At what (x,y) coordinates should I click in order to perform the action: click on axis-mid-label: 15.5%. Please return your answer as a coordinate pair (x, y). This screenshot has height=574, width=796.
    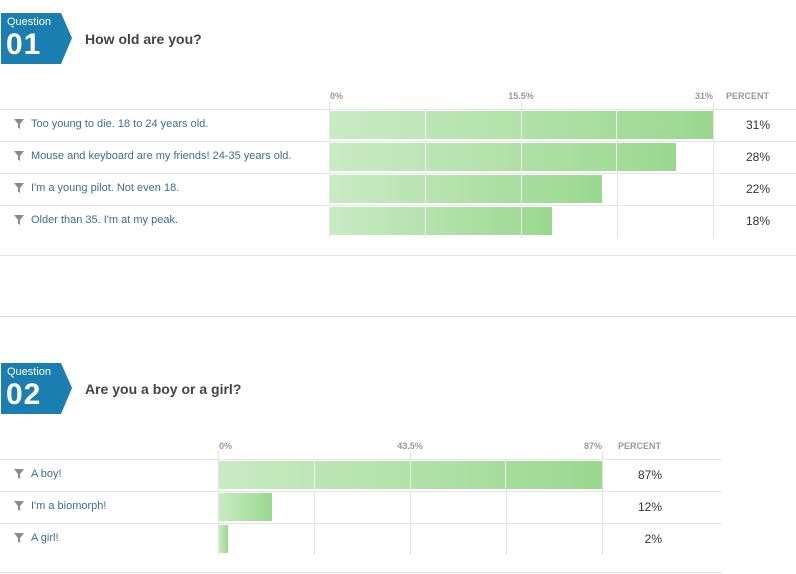
    Looking at the image, I should click on (521, 96).